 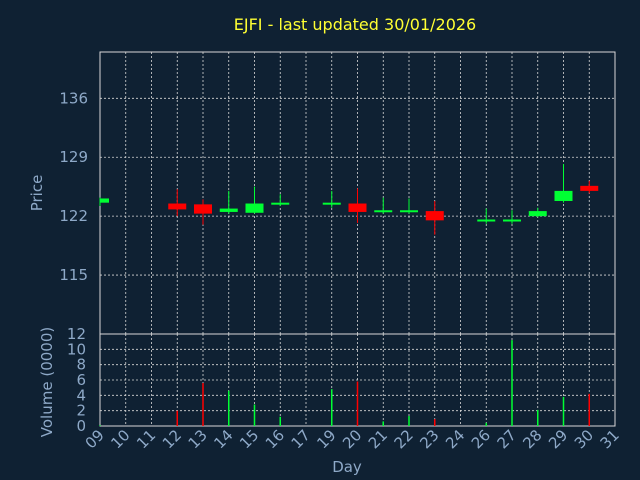 What do you see at coordinates (47, 382) in the screenshot?
I see `volume-axis-label: Volume (0000)` at bounding box center [47, 382].